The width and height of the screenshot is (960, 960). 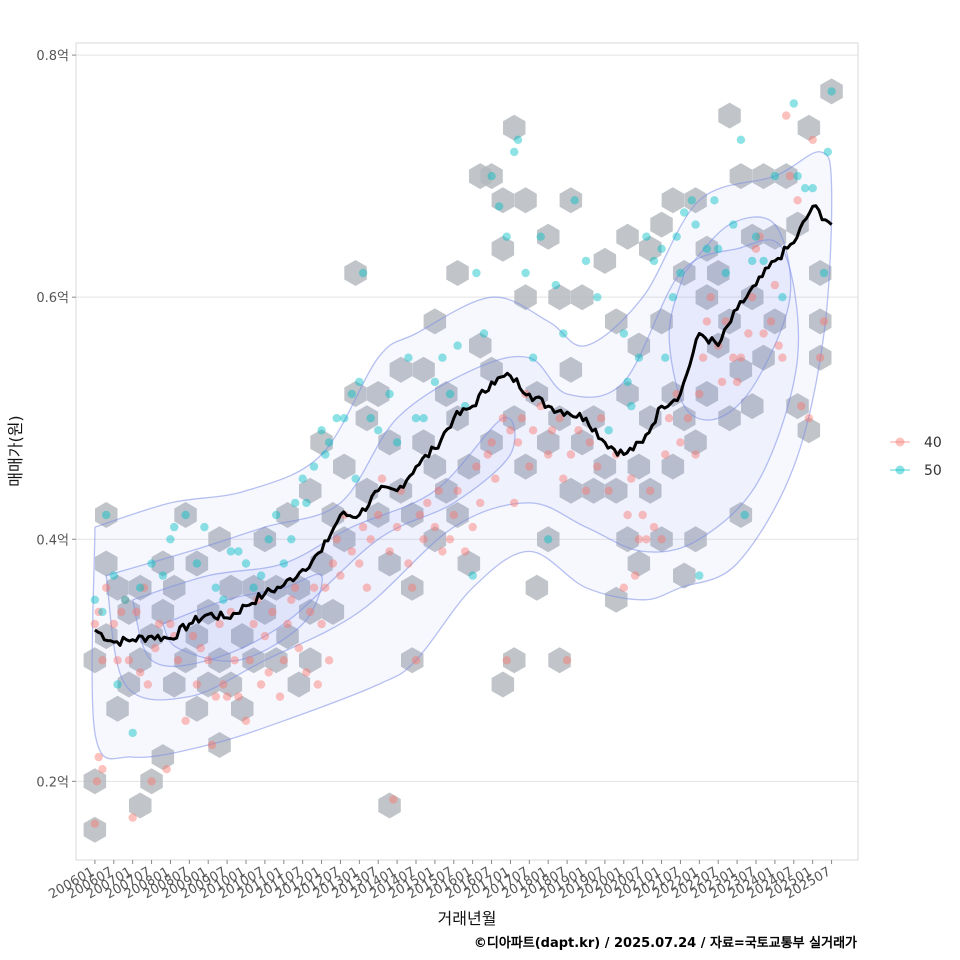 I want to click on y-axis: 0.2억 0.4억 0.6억 0.8억, so click(x=56, y=419).